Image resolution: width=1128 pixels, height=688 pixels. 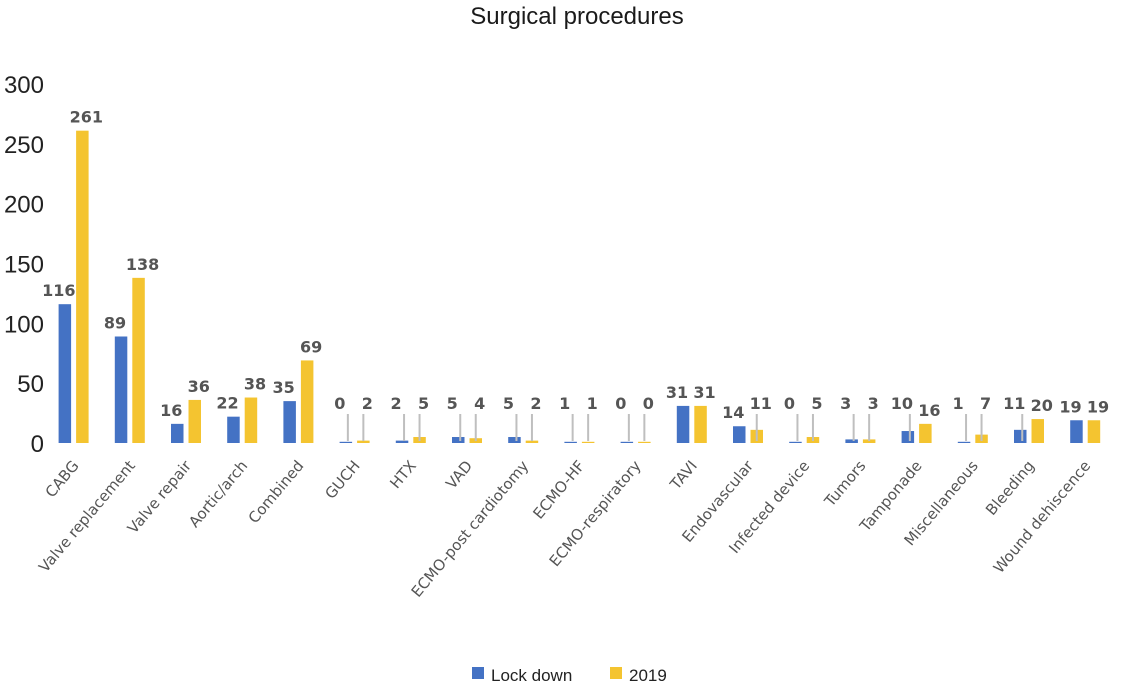 I want to click on legend: Lock down 2019, so click(x=569, y=675).